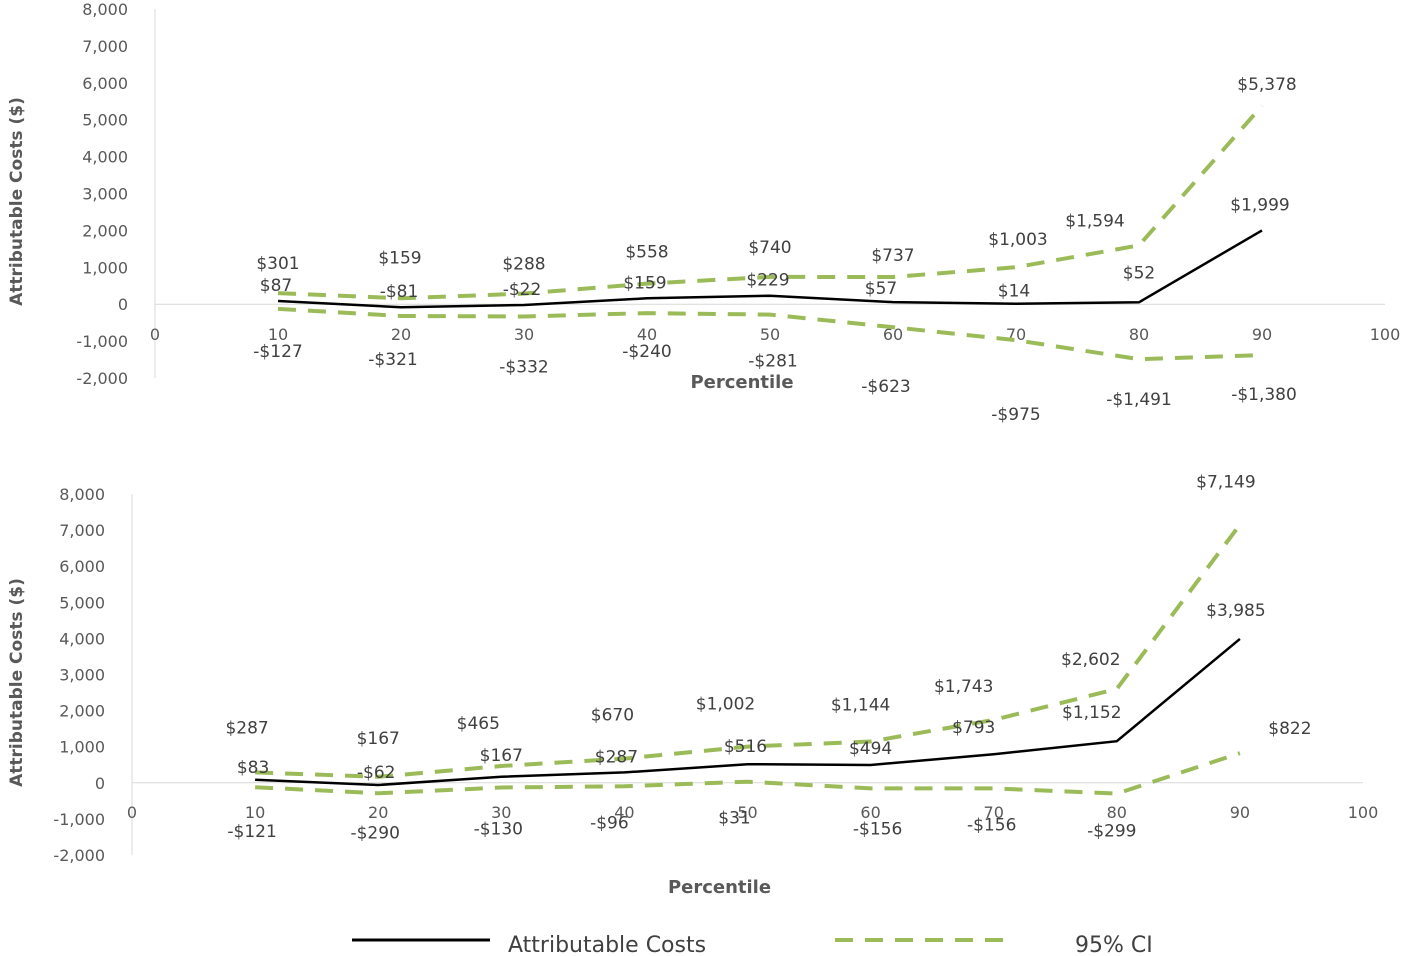 The image size is (1403, 956). What do you see at coordinates (725, 705) in the screenshot?
I see `data-label-ci-upper: $1,002` at bounding box center [725, 705].